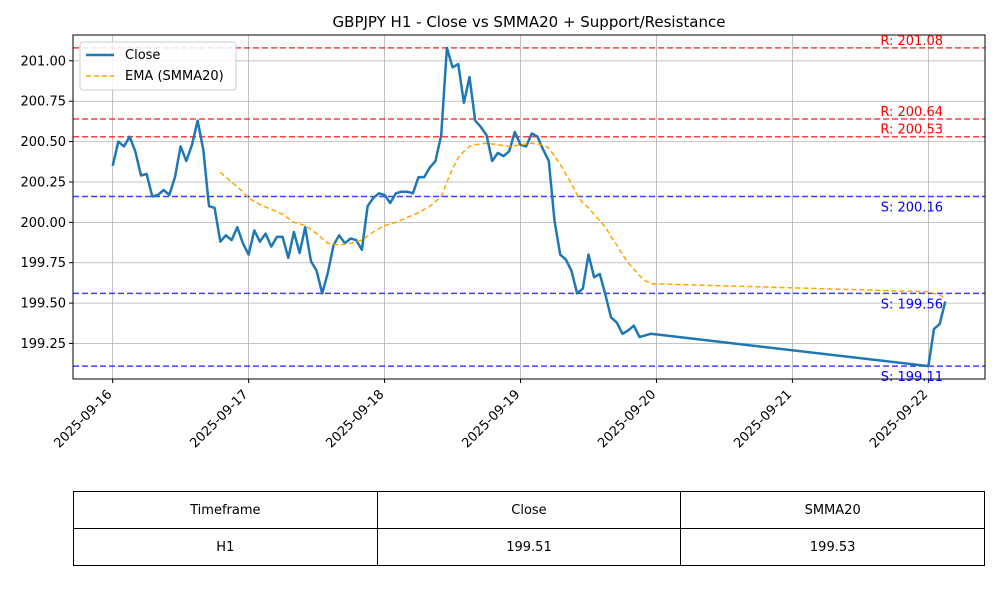 The image size is (1000, 600). Describe the element at coordinates (225, 510) in the screenshot. I see `table-header-timeframe: Timeframe` at that location.